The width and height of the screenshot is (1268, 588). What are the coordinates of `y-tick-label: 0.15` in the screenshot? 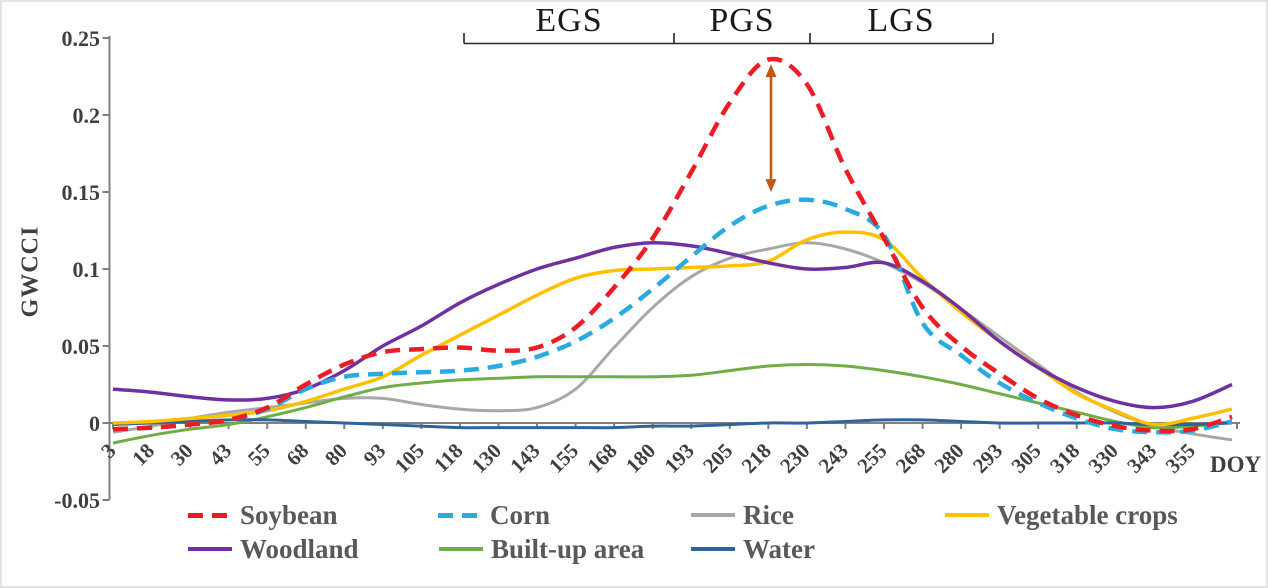 It's located at (81, 192).